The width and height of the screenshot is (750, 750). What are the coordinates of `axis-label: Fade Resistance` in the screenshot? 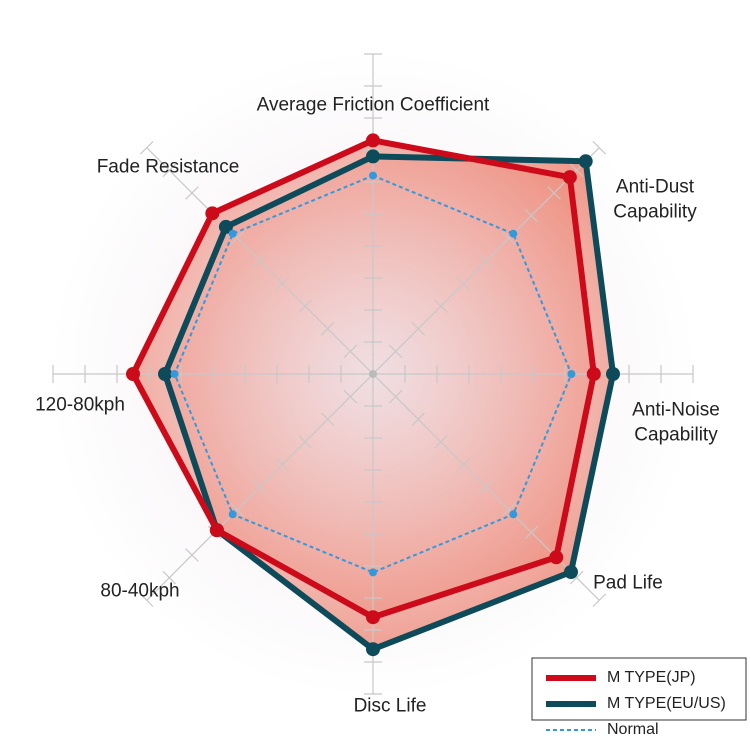 It's located at (168, 167).